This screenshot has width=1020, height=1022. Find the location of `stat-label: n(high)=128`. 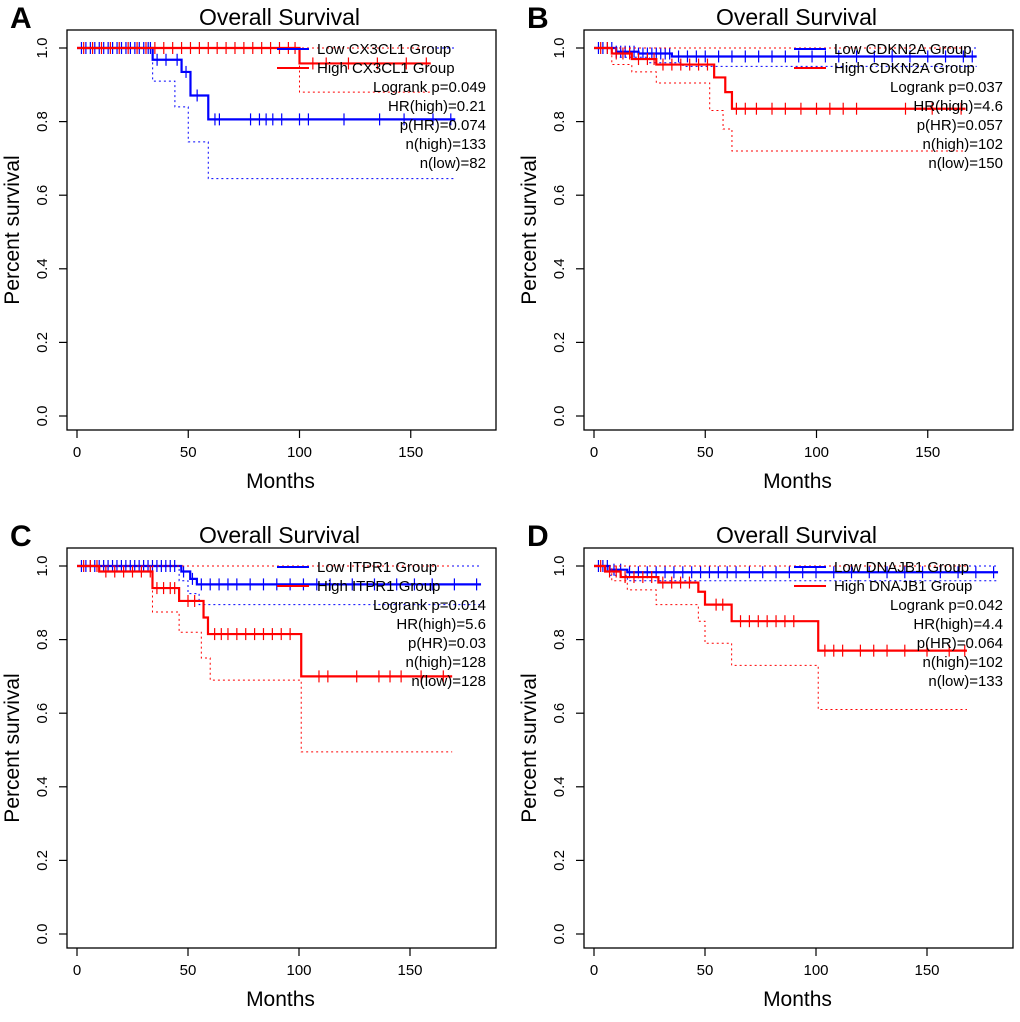

stat-label: n(high)=128 is located at coordinates (446, 662).